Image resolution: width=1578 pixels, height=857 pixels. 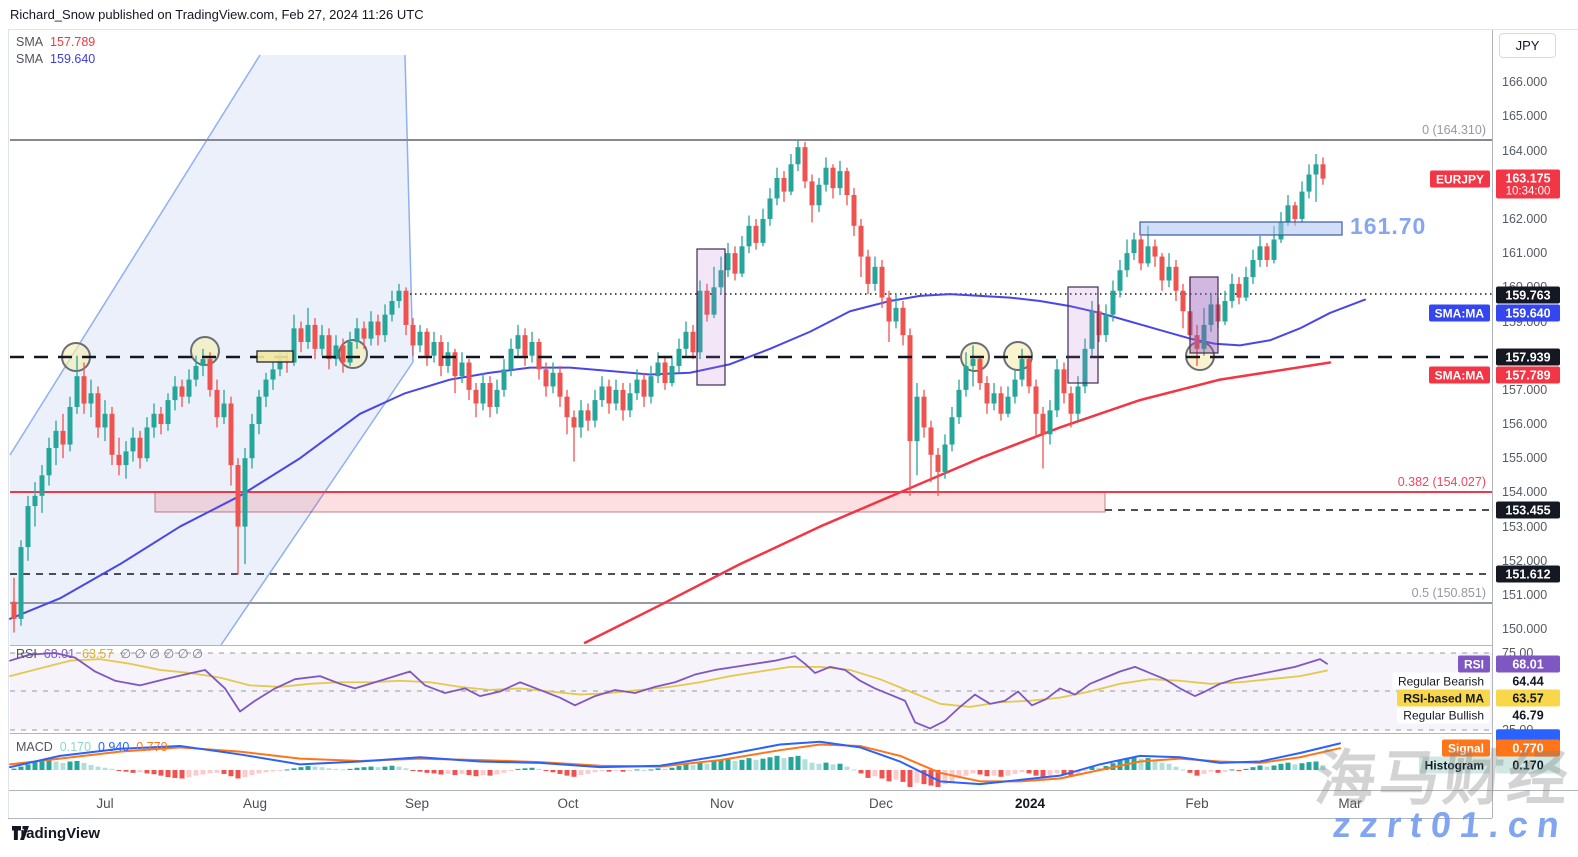 I want to click on sma-fast-value: 157.789, so click(x=73, y=42).